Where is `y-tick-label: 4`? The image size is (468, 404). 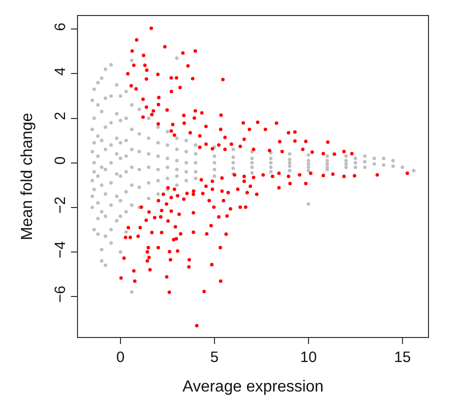
y-tick-label: 4 is located at coordinates (60, 71).